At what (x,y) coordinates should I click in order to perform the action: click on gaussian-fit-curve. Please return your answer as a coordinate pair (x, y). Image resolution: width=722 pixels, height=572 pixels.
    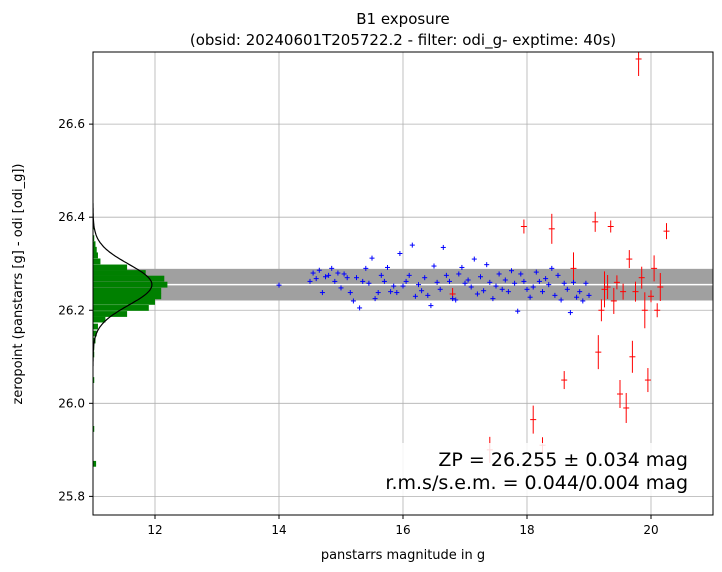
    Looking at the image, I should click on (123, 285).